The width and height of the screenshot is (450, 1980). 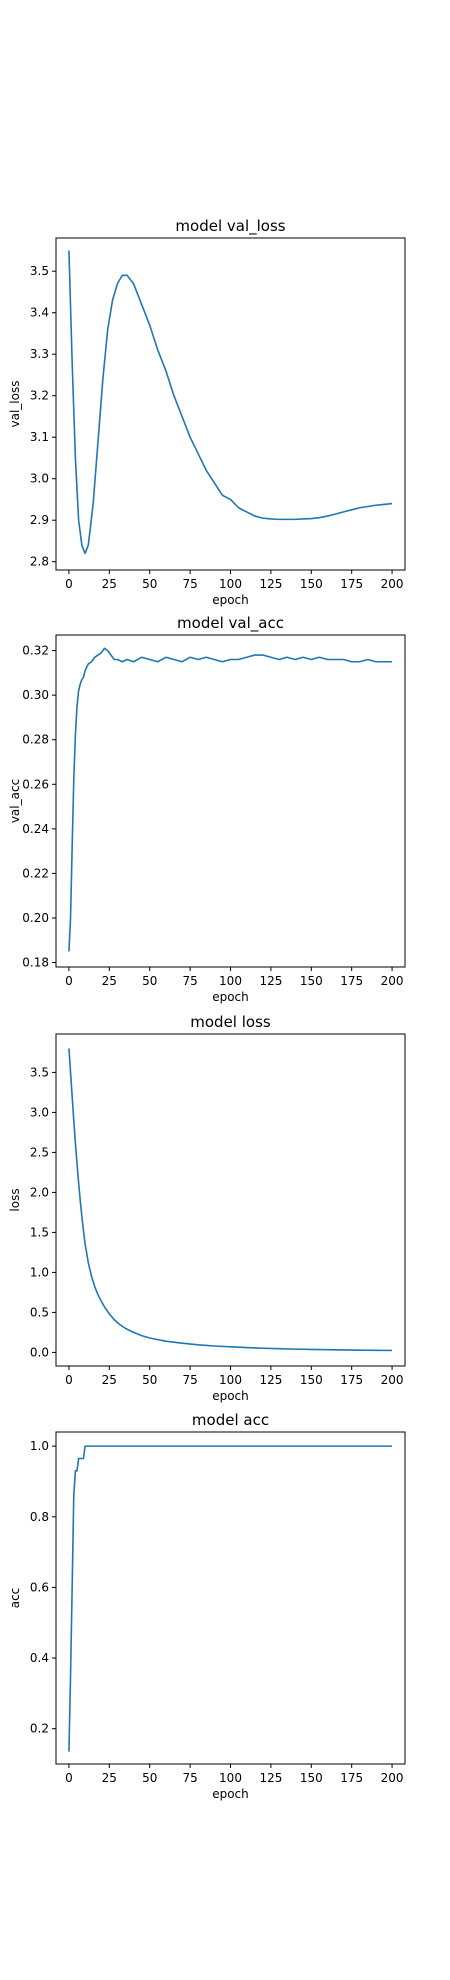 What do you see at coordinates (15, 404) in the screenshot?
I see `y-axis-label: val_loss` at bounding box center [15, 404].